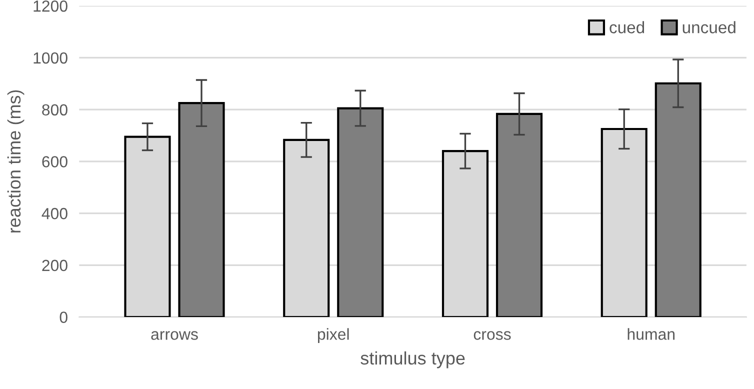 The height and width of the screenshot is (389, 754). What do you see at coordinates (55, 266) in the screenshot?
I see `y-tick-label: 200` at bounding box center [55, 266].